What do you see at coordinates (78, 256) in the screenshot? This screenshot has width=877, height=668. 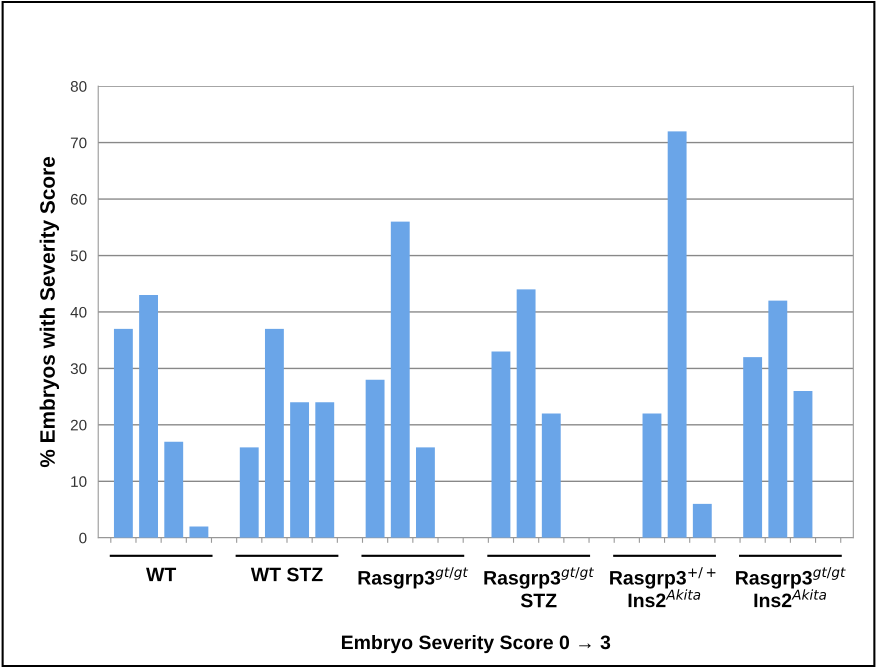 I see `y-tick-label: 50` at bounding box center [78, 256].